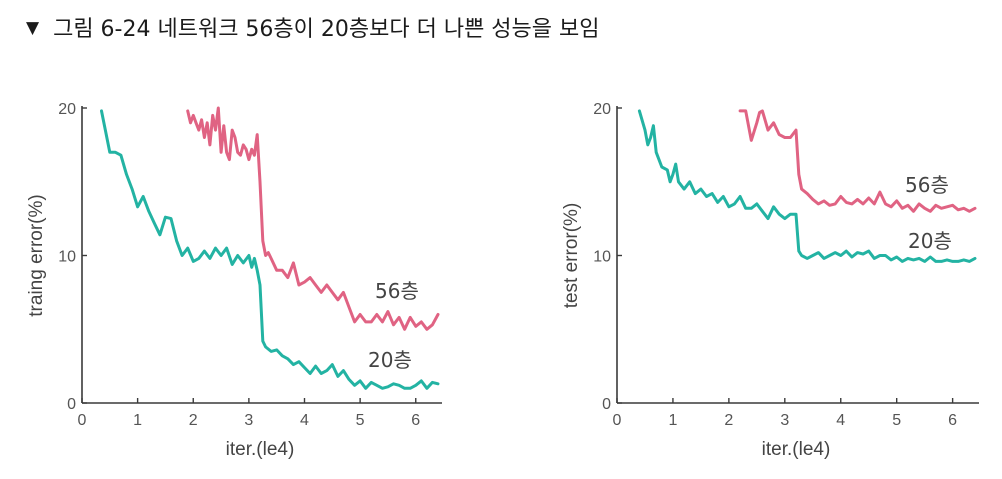  I want to click on test-y-tick-label: 0, so click(606, 404).